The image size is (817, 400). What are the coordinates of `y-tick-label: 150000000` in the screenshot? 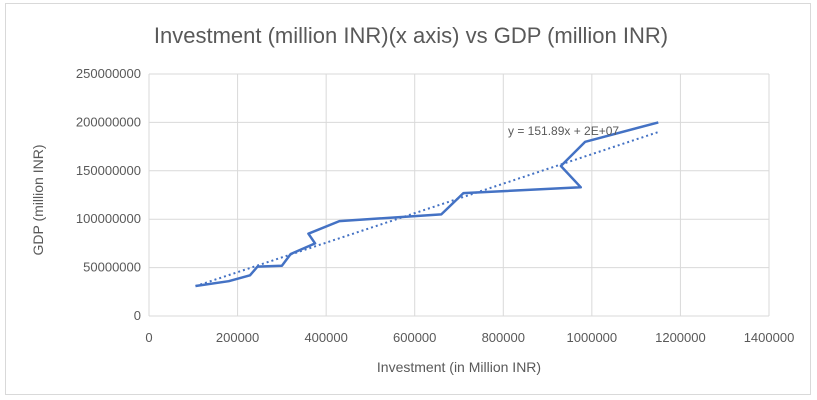 It's located at (108, 170).